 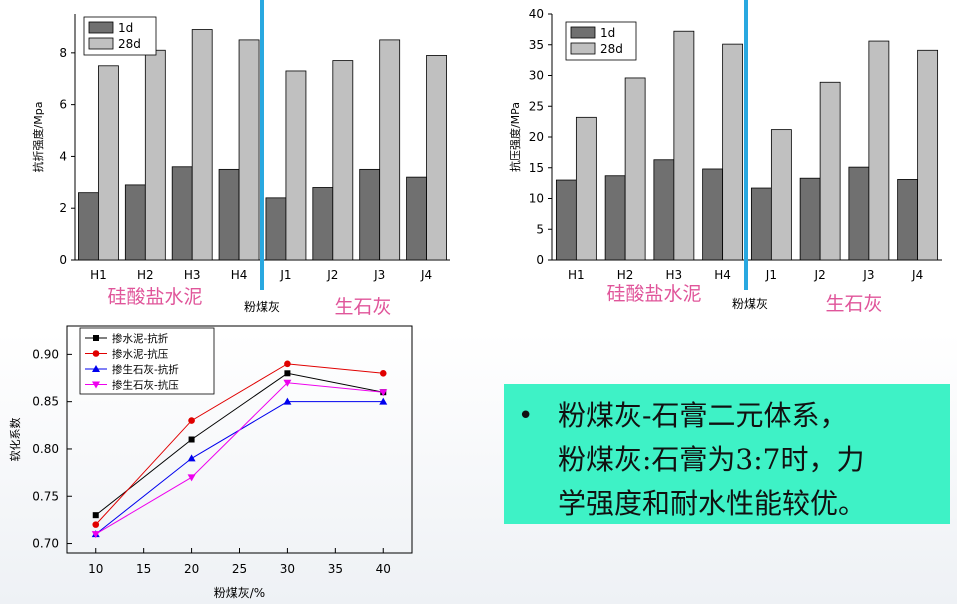 What do you see at coordinates (536, 137) in the screenshot?
I see `y-tick-label: 20` at bounding box center [536, 137].